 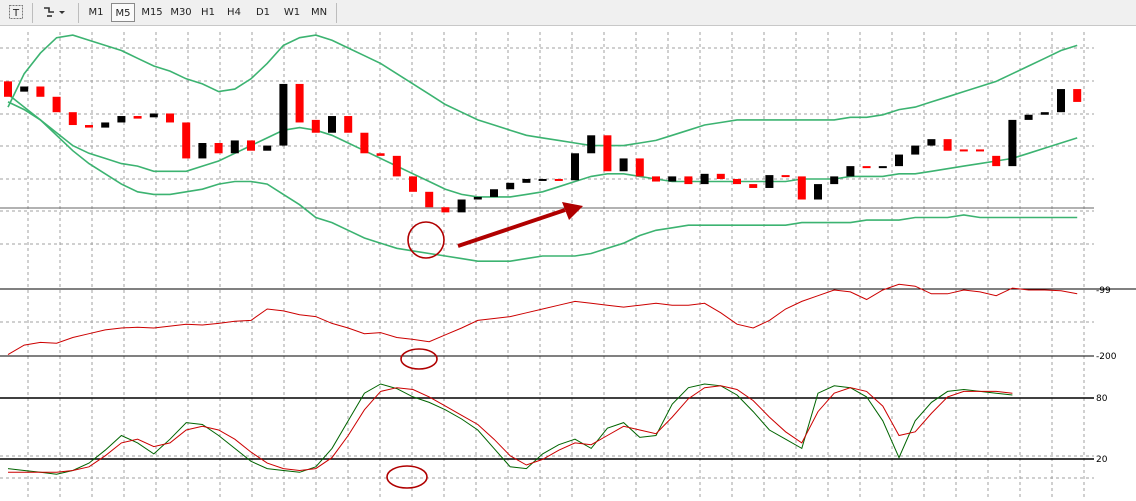 I want to click on svg-text: T, so click(x=16, y=13).